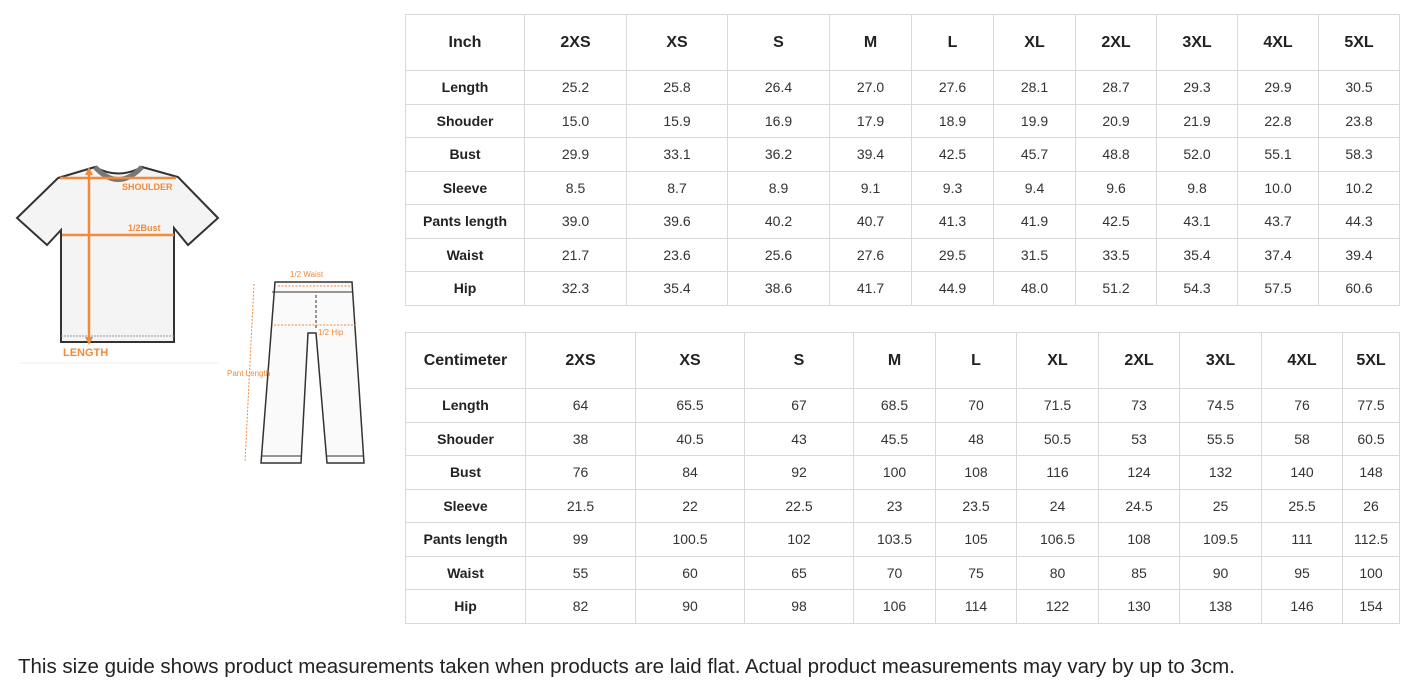 The height and width of the screenshot is (700, 1412). Describe the element at coordinates (1302, 539) in the screenshot. I see `measurement-value: 111` at that location.